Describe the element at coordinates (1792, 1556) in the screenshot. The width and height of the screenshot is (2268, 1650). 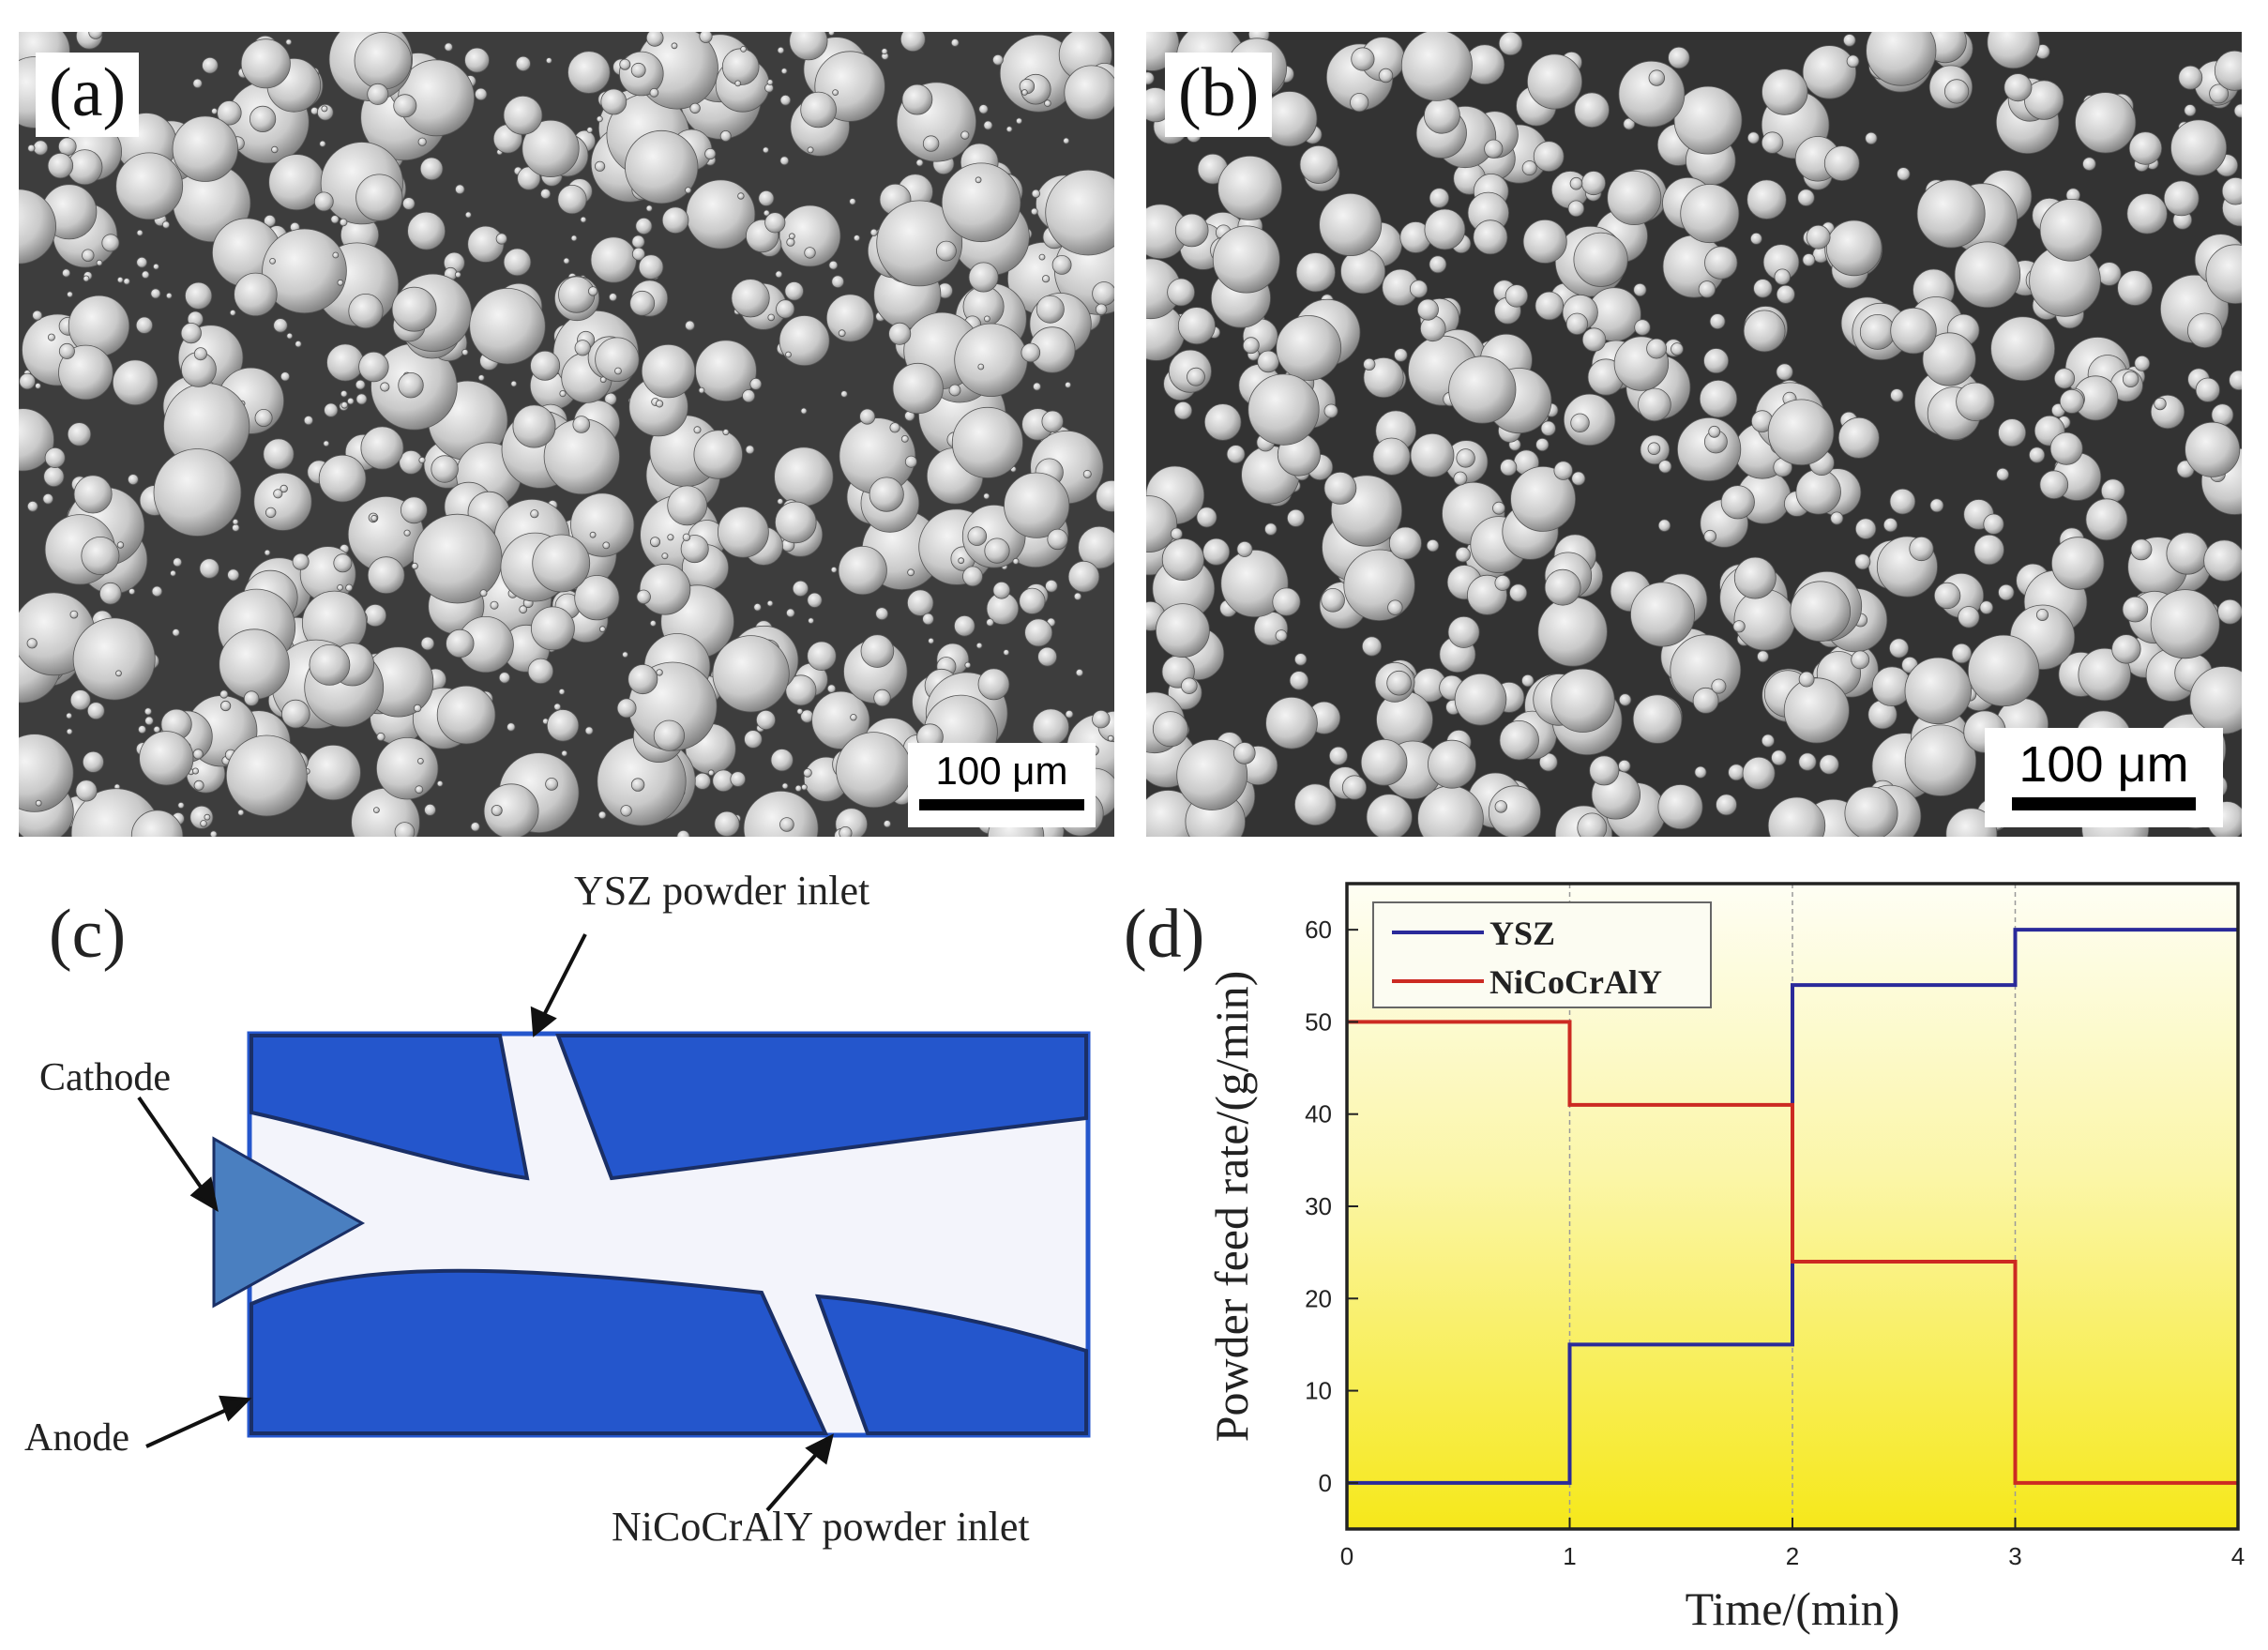
I see `x-tick-label: 2` at that location.